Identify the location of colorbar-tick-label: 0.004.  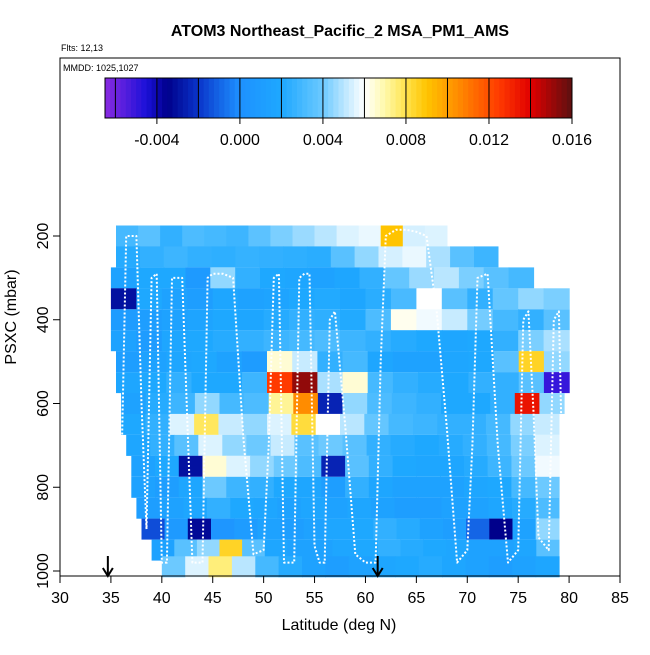
(323, 140).